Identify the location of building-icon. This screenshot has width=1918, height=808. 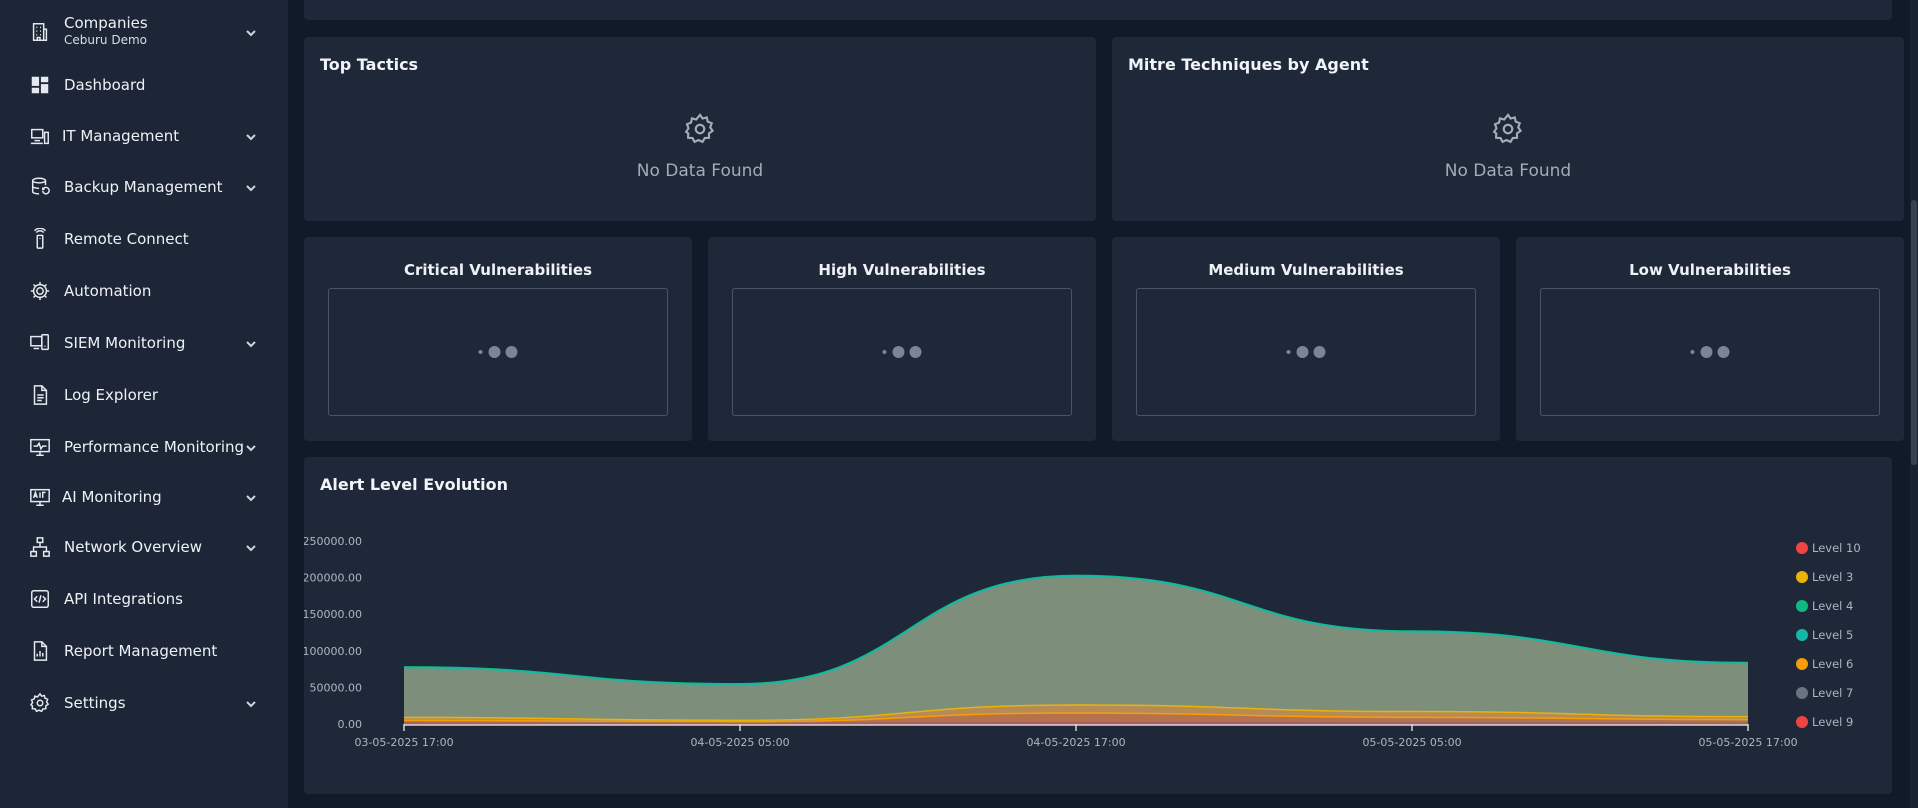
(40, 32).